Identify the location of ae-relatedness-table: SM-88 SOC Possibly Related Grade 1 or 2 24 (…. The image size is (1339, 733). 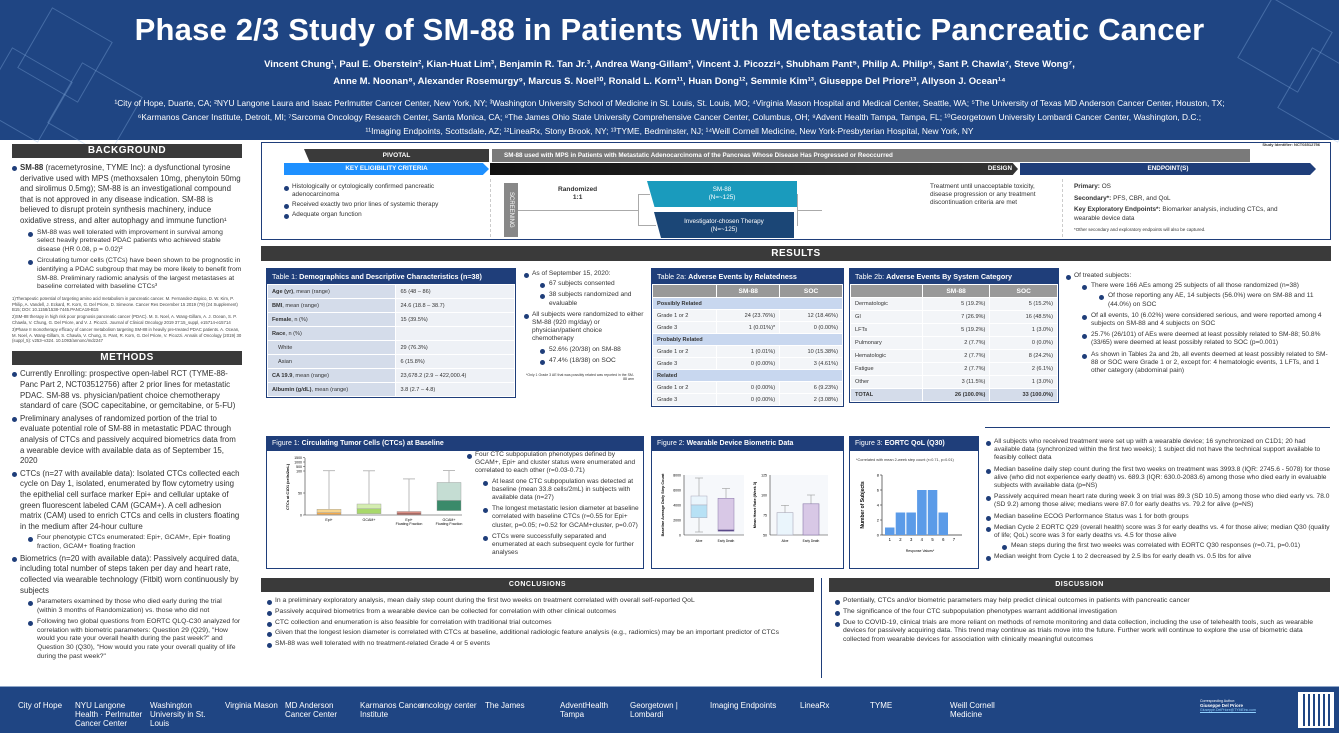
(747, 345).